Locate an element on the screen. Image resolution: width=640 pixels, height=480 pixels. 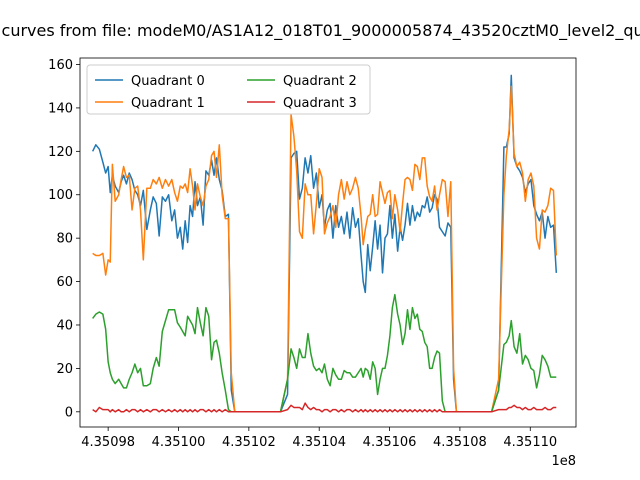
x-tick-label: 4.35100 is located at coordinates (179, 442).